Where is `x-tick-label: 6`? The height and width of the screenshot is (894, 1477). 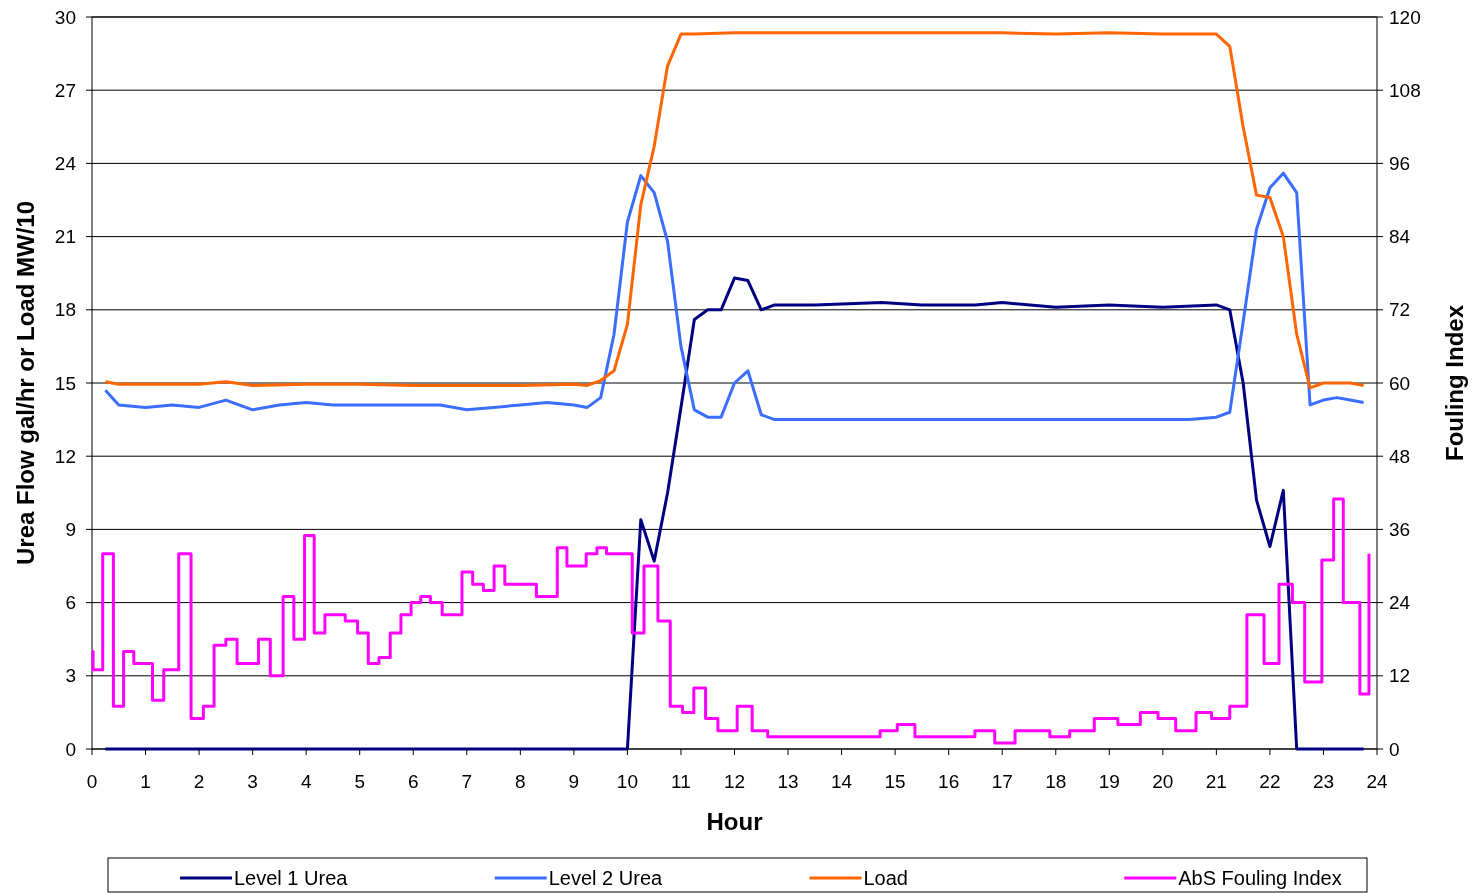
x-tick-label: 6 is located at coordinates (413, 781).